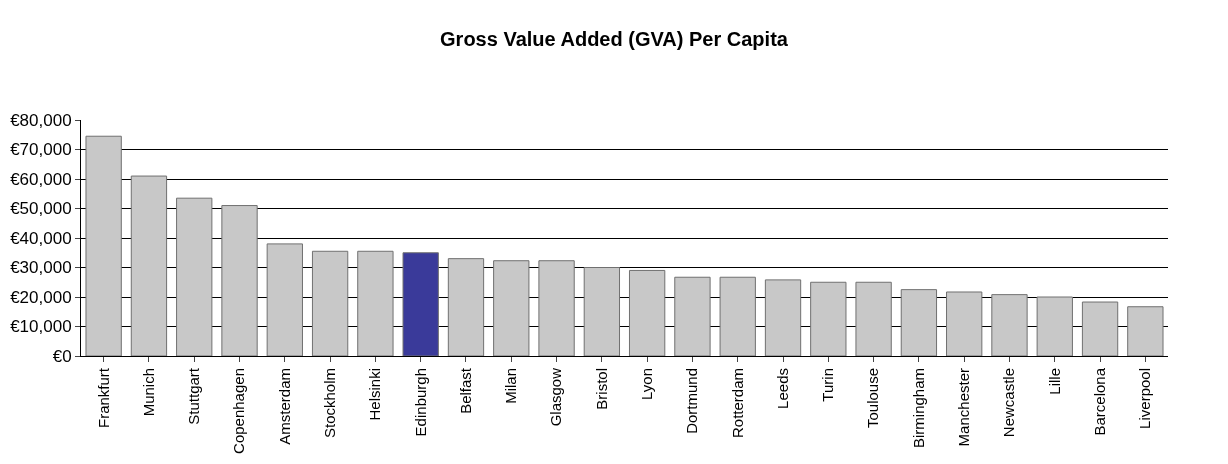 The image size is (1228, 464). Describe the element at coordinates (692, 401) in the screenshot. I see `x-tick-label: Dortmund` at that location.